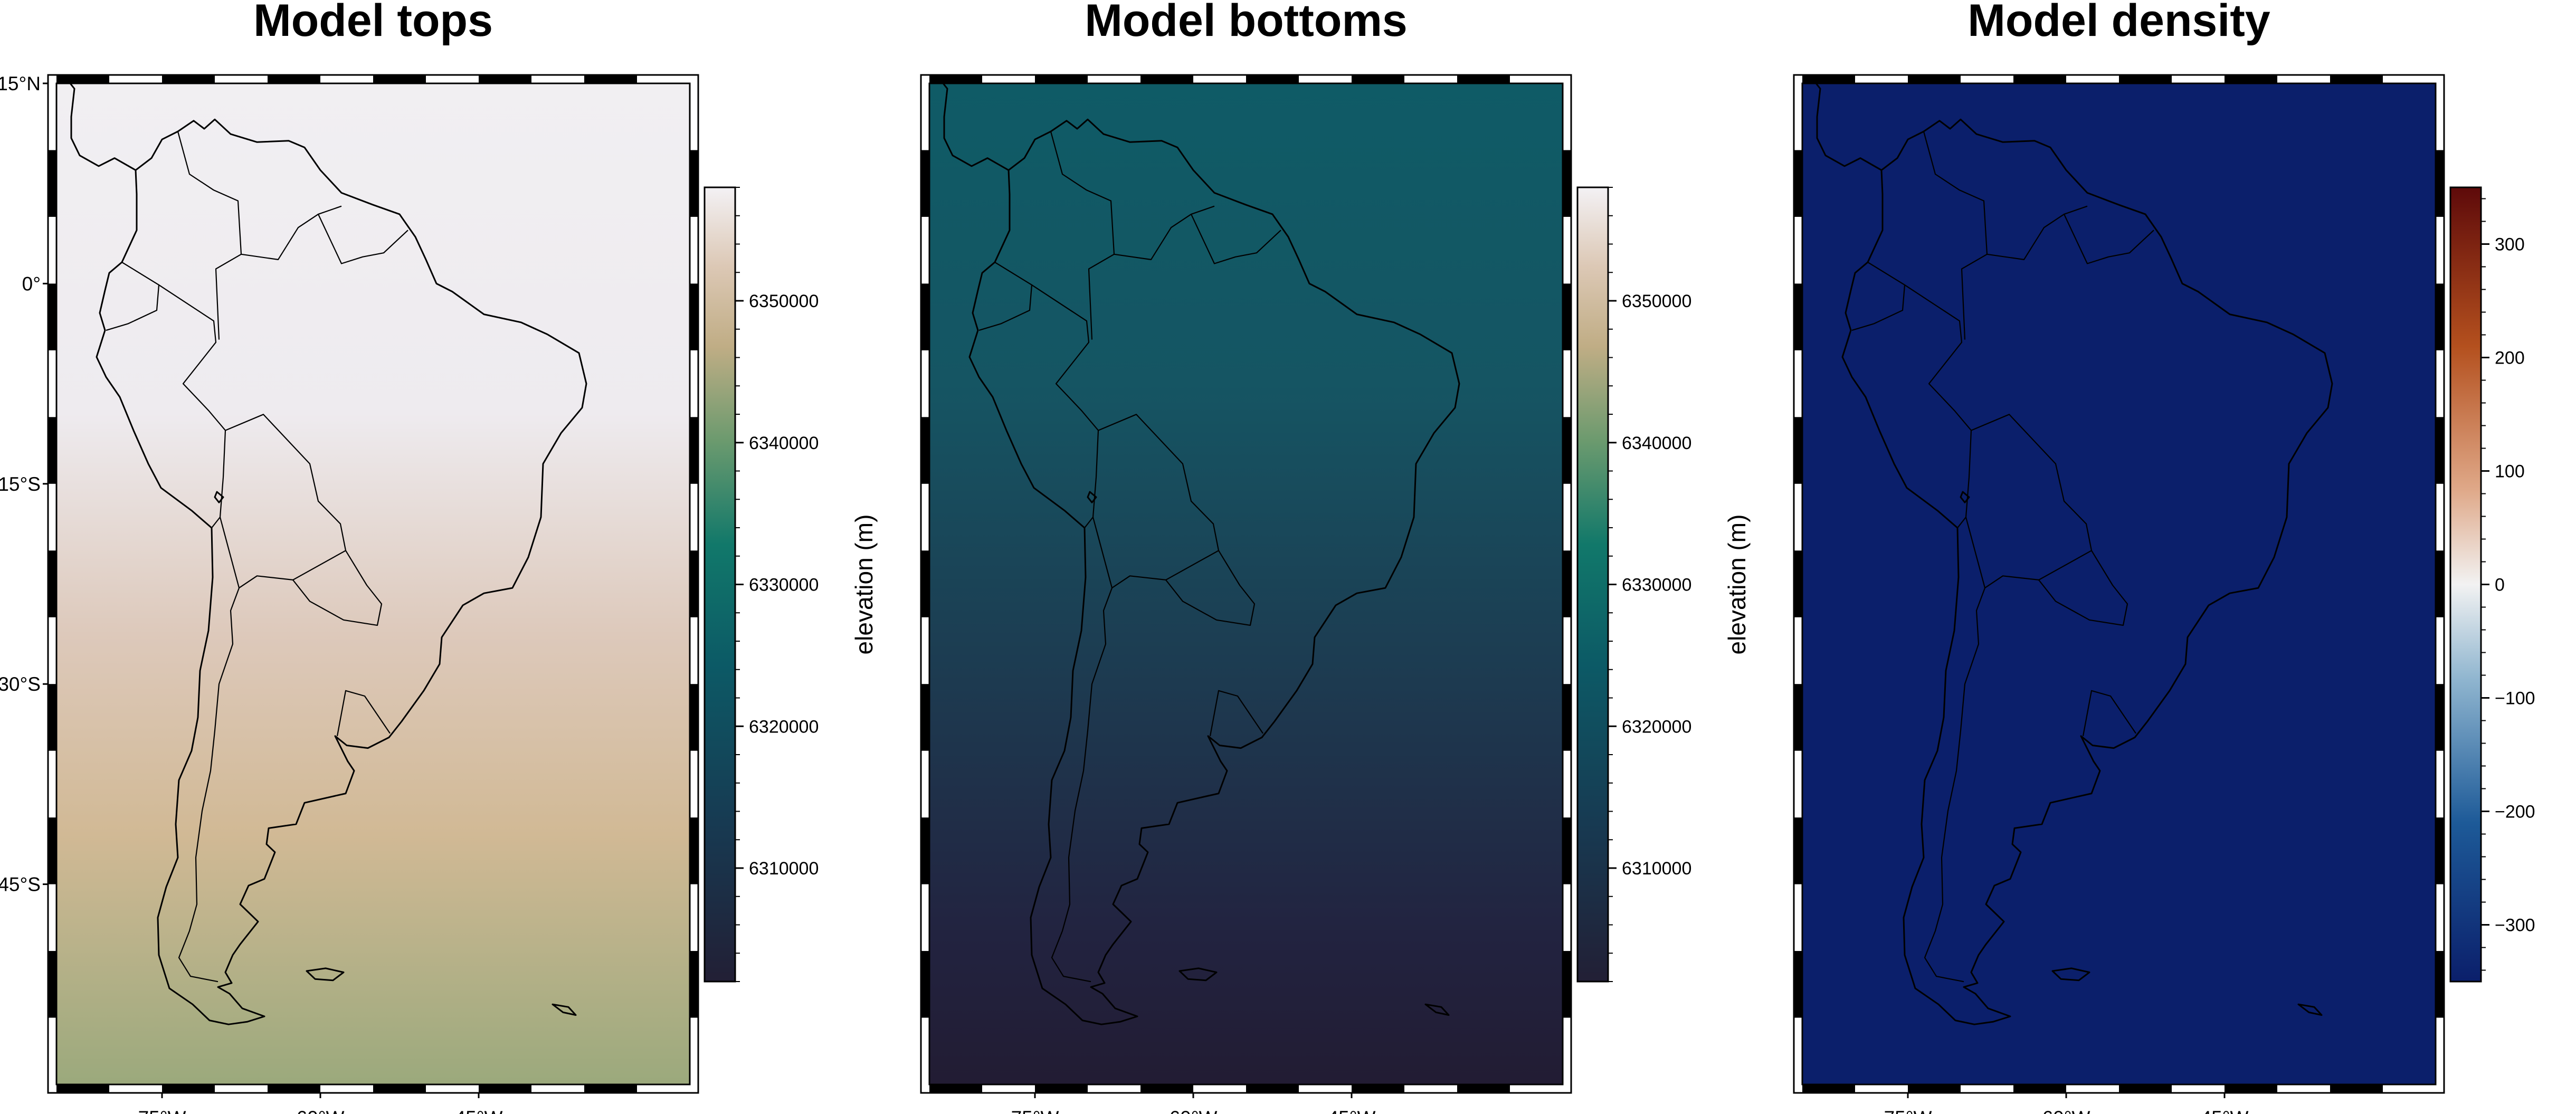 This screenshot has height=1114, width=2576. I want to click on colorbar-tick-label: −300, so click(2515, 926).